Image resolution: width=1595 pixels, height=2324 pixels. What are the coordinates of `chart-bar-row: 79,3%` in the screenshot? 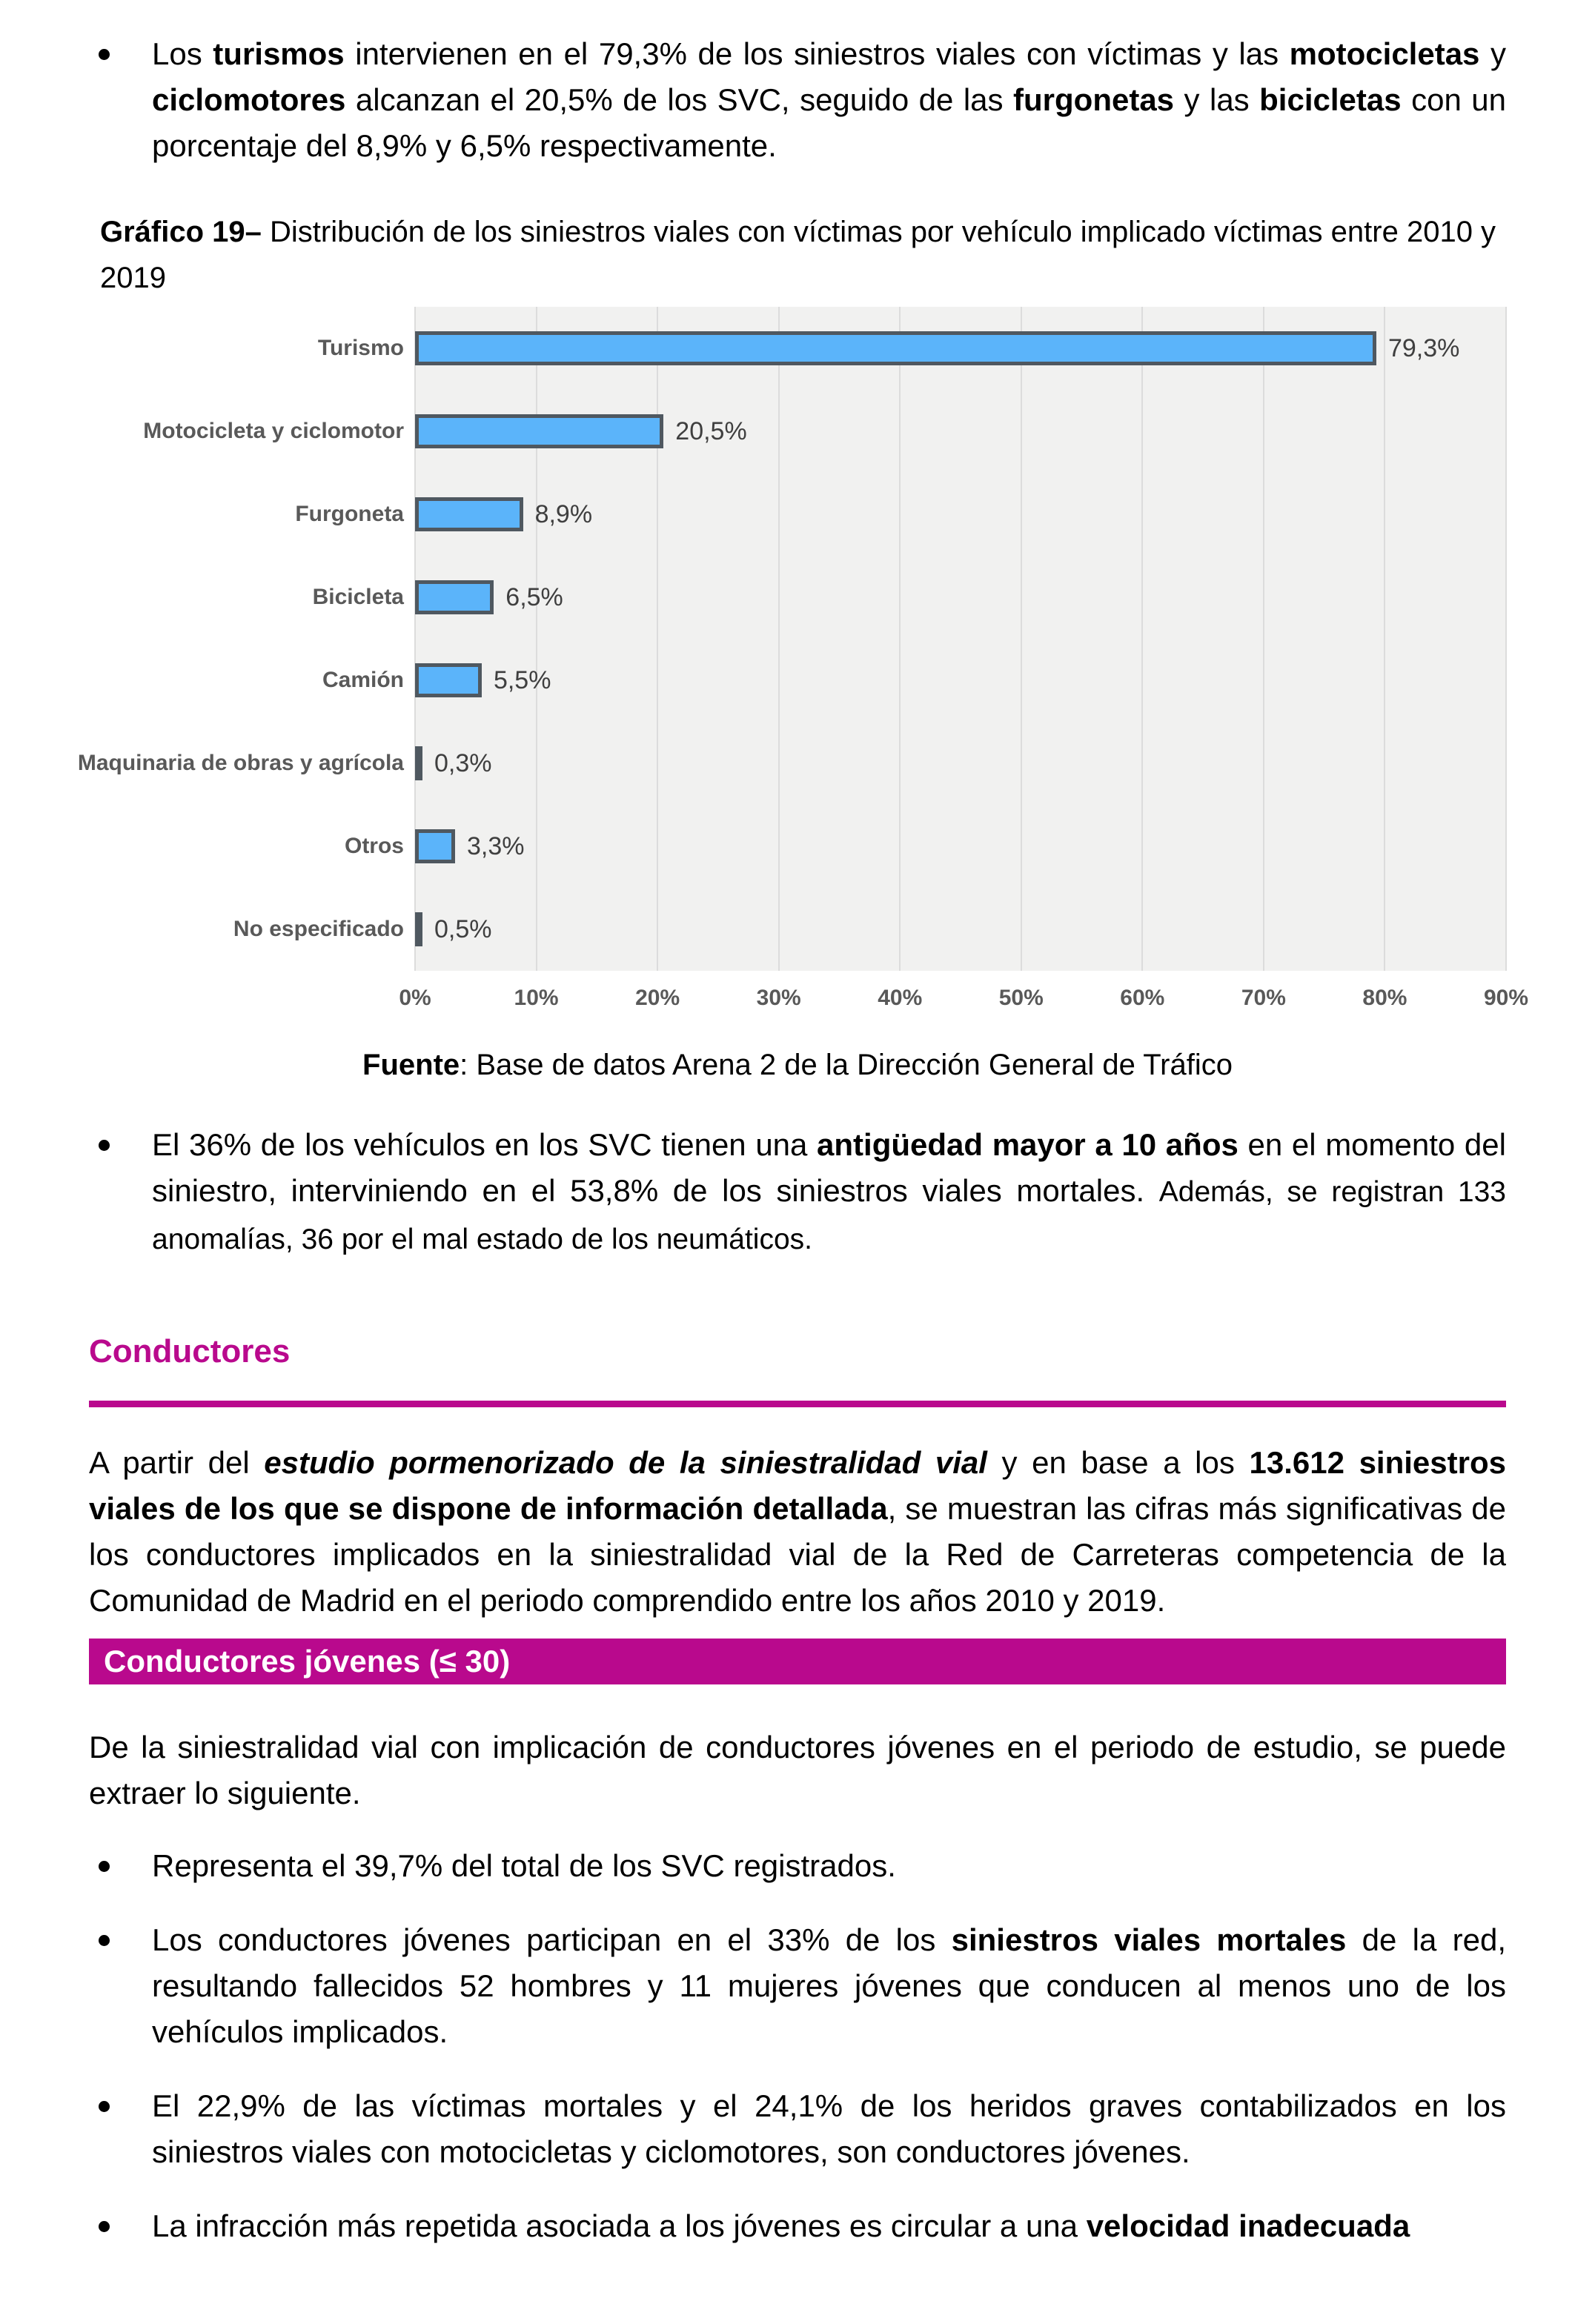 It's located at (960, 348).